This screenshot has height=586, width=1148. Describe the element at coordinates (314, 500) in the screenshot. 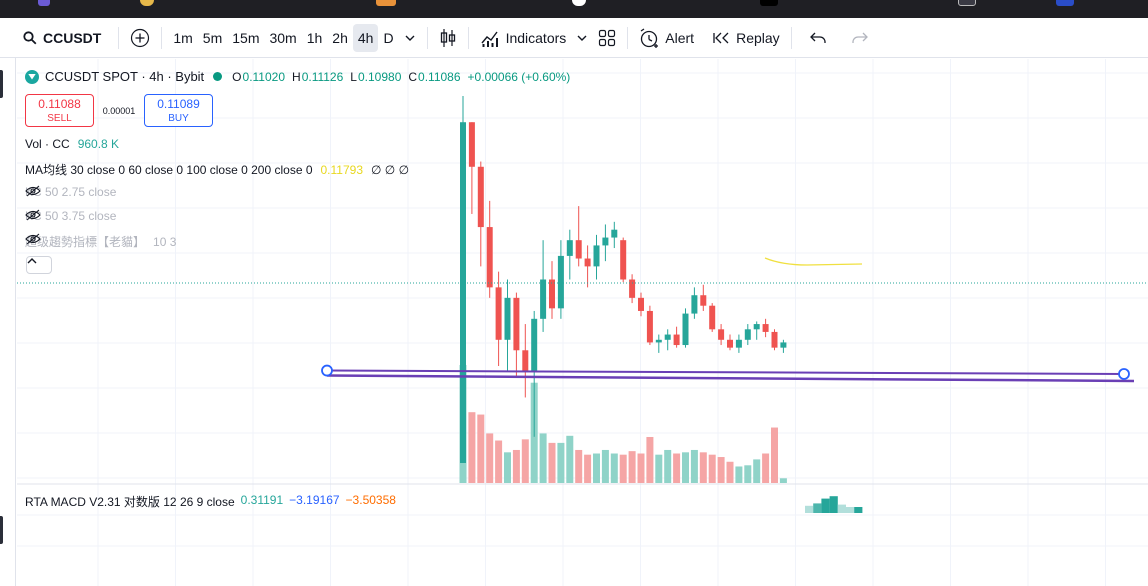

I see `macd-value-2: −3.19167` at that location.